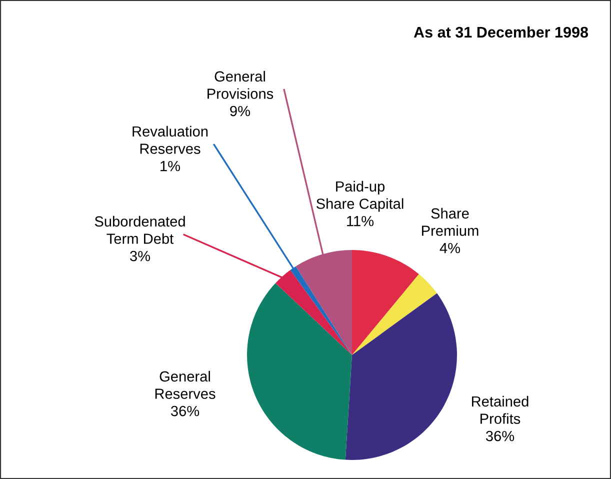  Describe the element at coordinates (170, 140) in the screenshot. I see `slice-label: Revaluation Reserves` at that location.